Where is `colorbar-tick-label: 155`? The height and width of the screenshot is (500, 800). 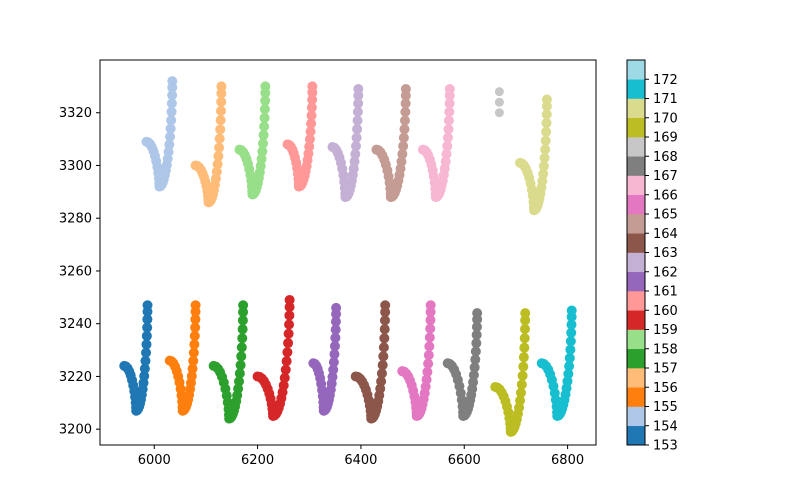
colorbar-tick-label: 155 is located at coordinates (665, 407).